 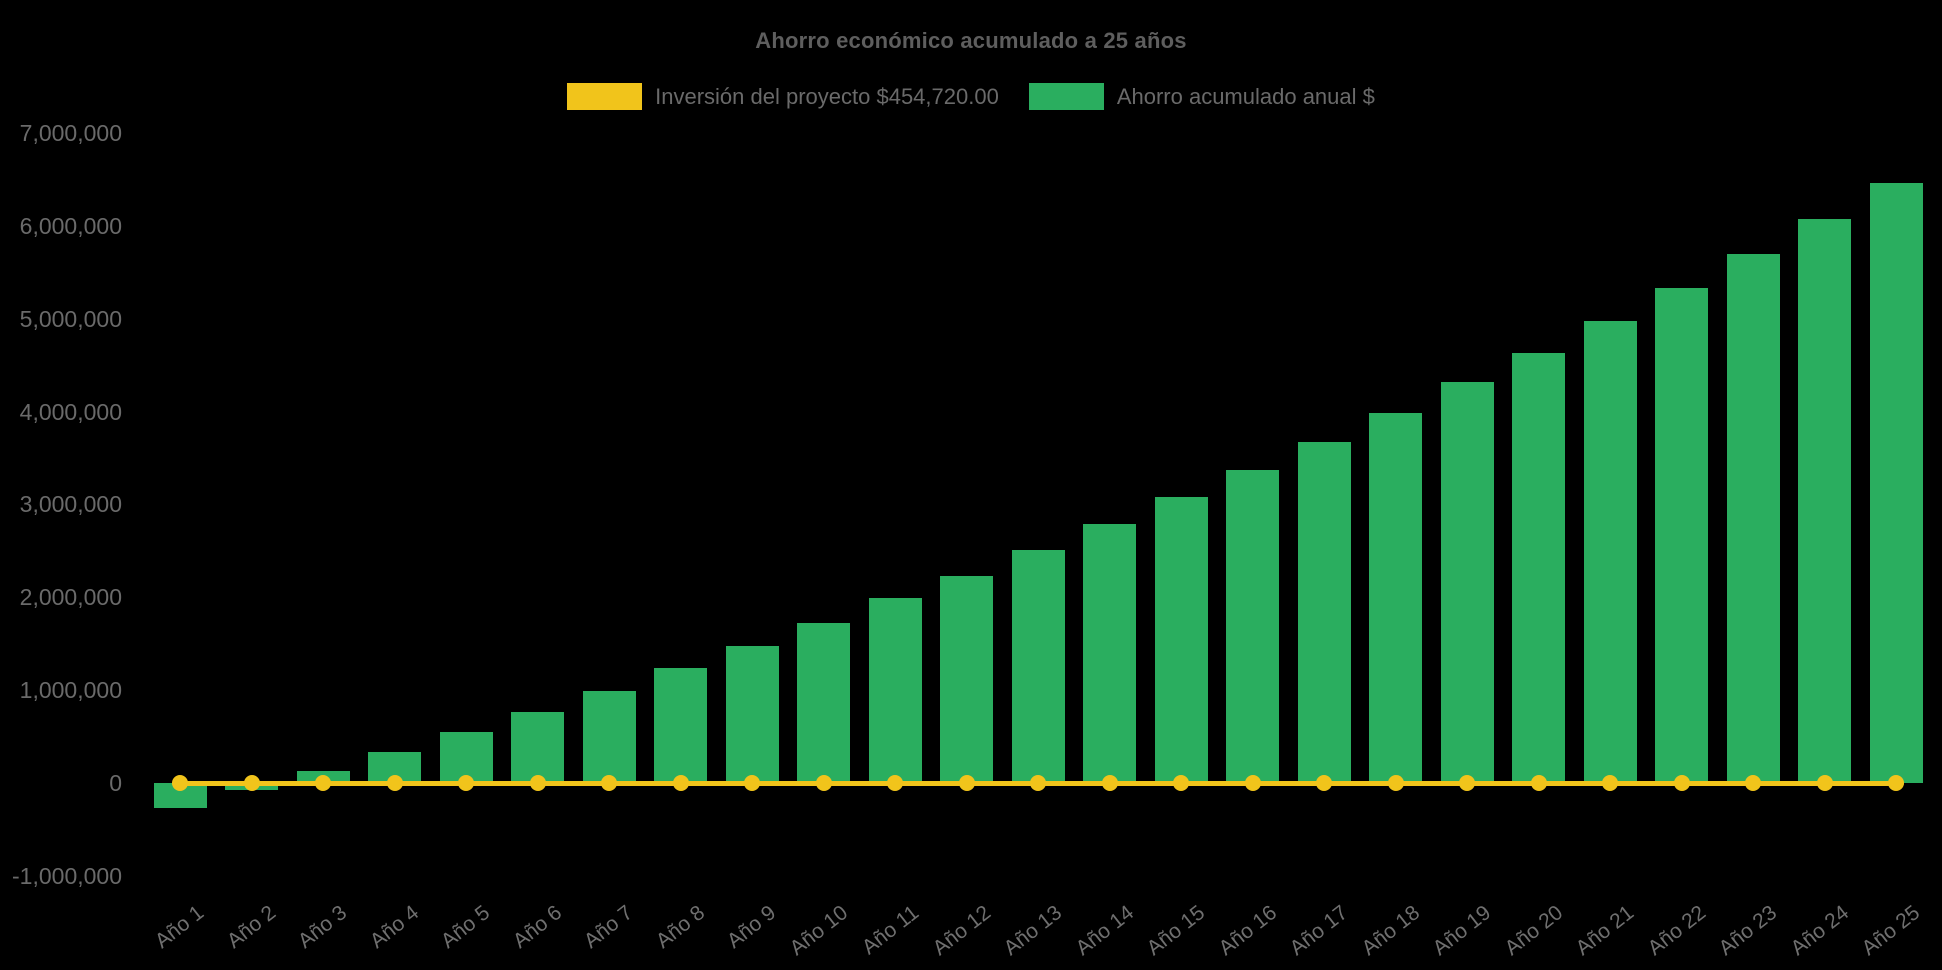 What do you see at coordinates (67, 875) in the screenshot?
I see `y-tick-label: -1,000,000` at bounding box center [67, 875].